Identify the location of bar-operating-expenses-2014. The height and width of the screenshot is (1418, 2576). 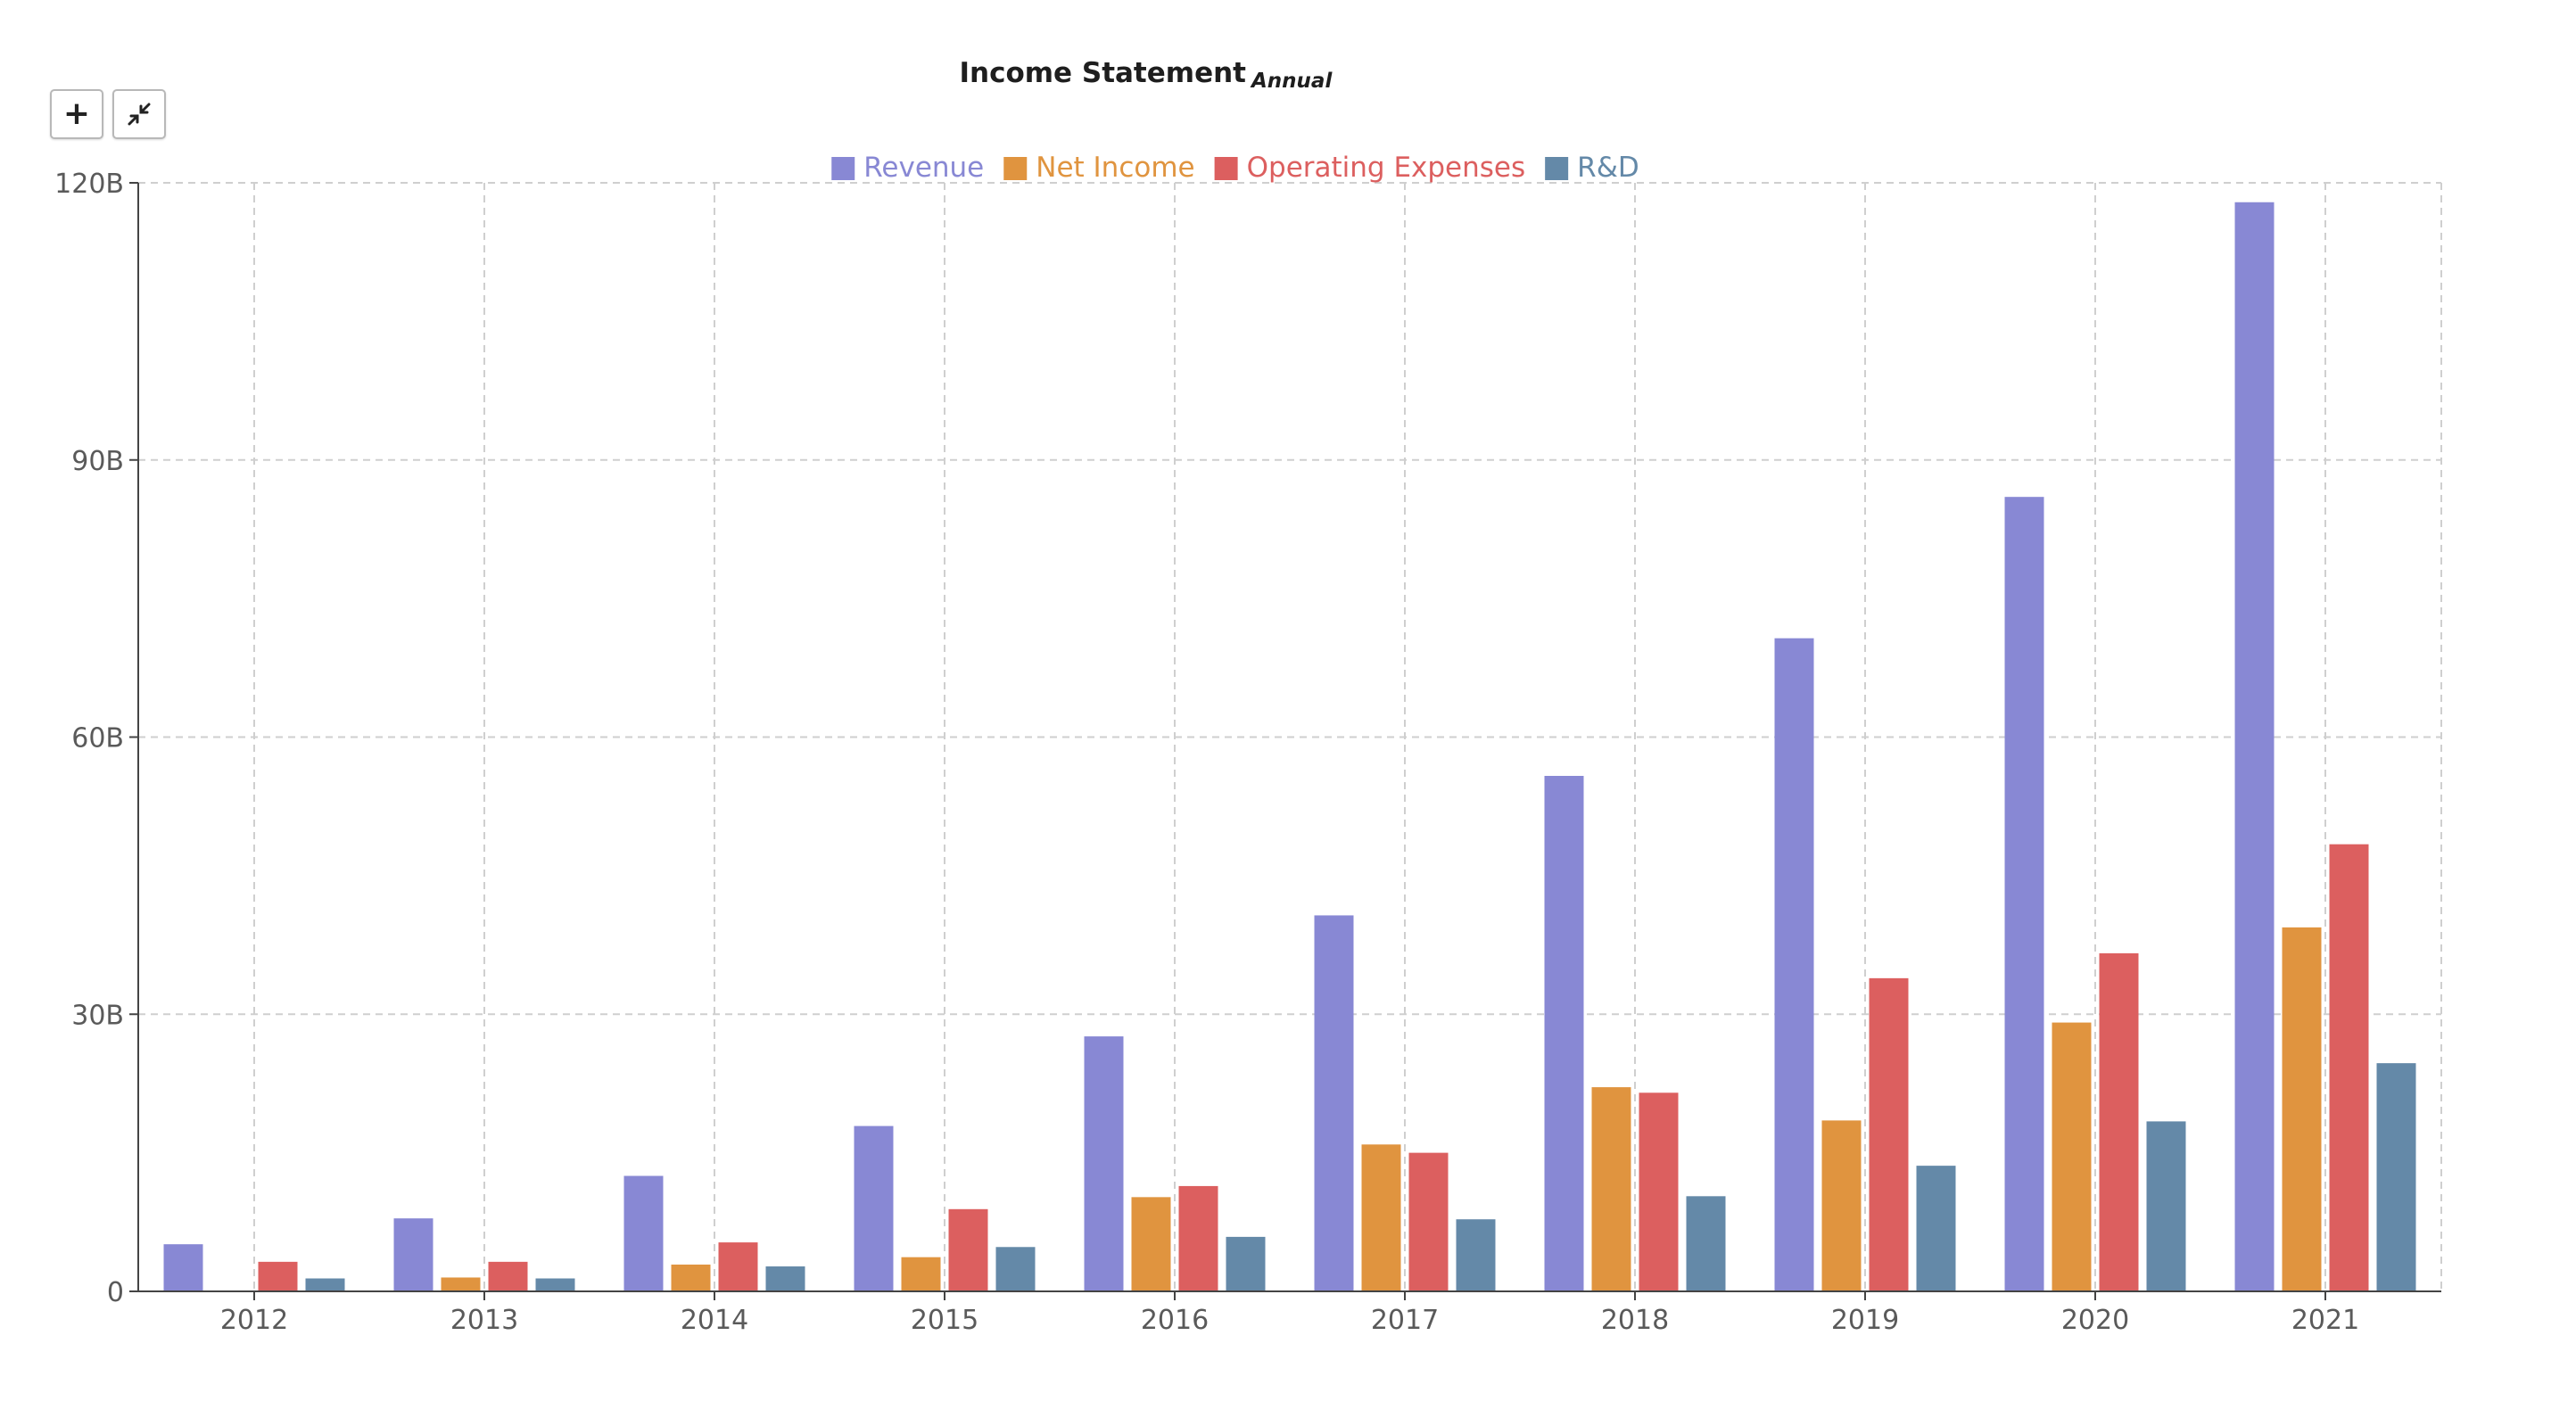
(738, 1266).